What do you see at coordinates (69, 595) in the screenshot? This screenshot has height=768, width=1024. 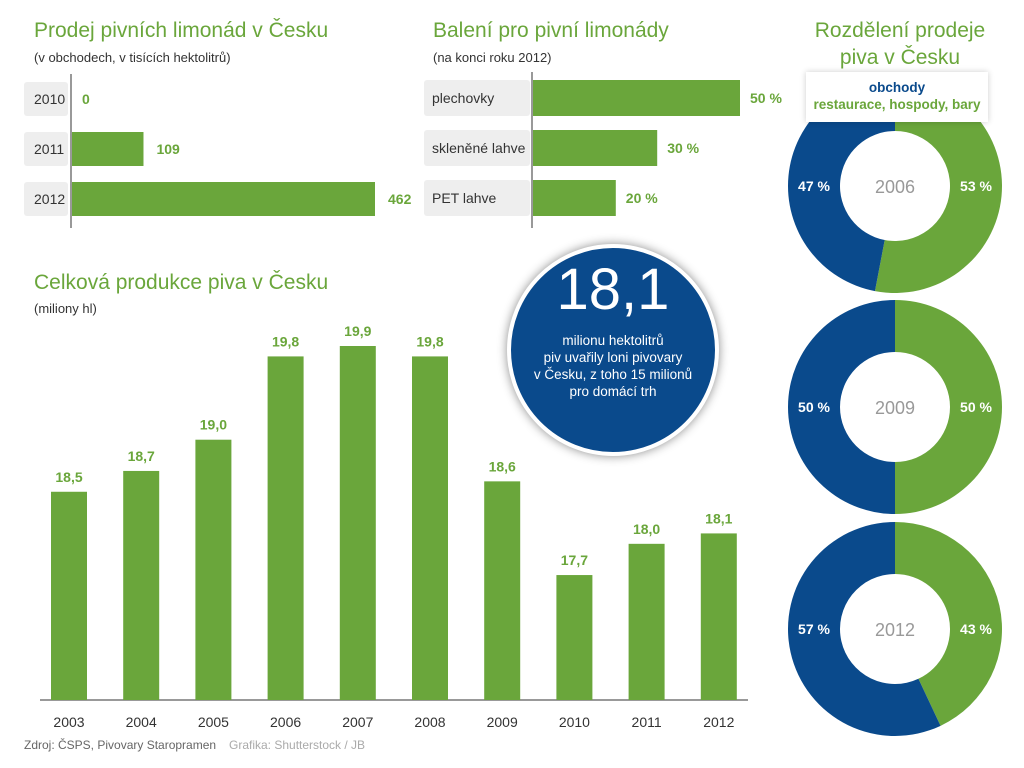 I see `production-bar-2003` at bounding box center [69, 595].